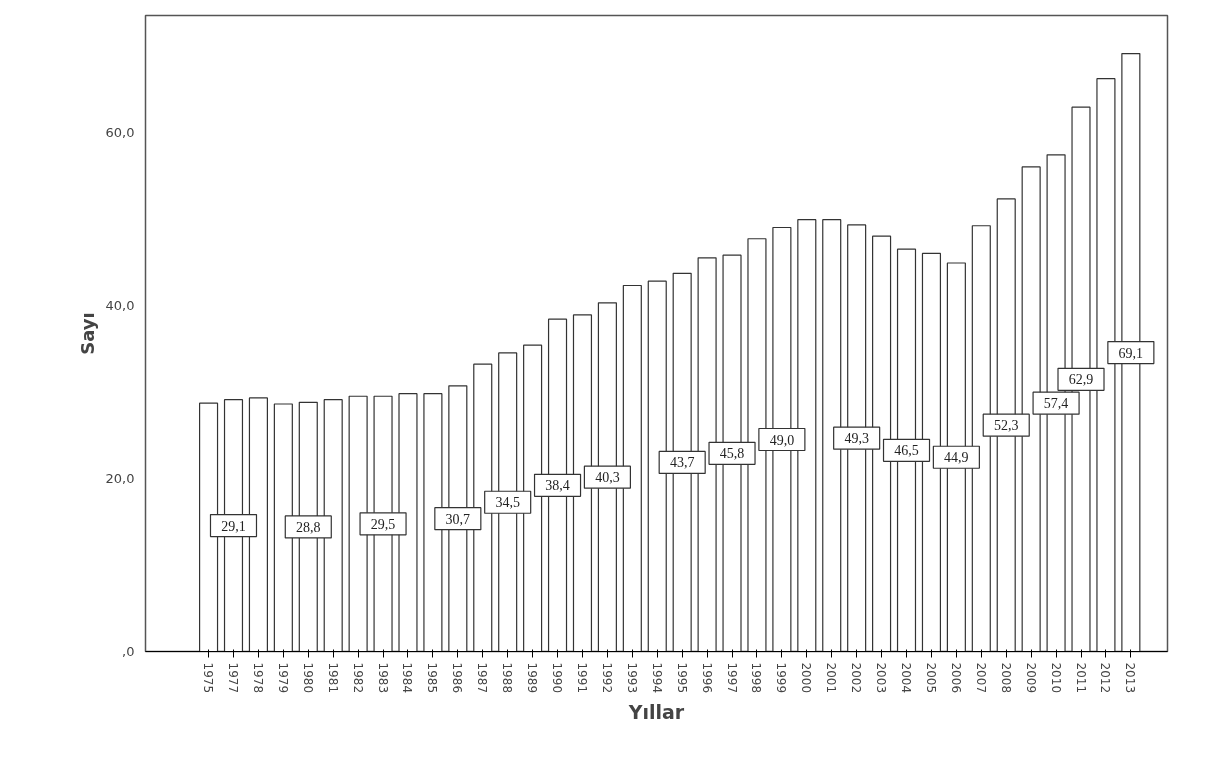 The image size is (1222, 763). I want to click on x-tick-label: 2011, so click(1080, 678).